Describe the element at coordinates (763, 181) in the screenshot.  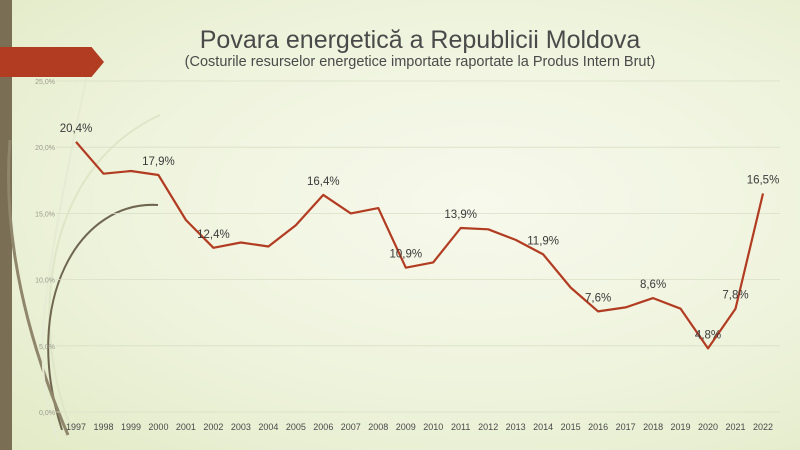
I see `data-label: 16,5%` at that location.